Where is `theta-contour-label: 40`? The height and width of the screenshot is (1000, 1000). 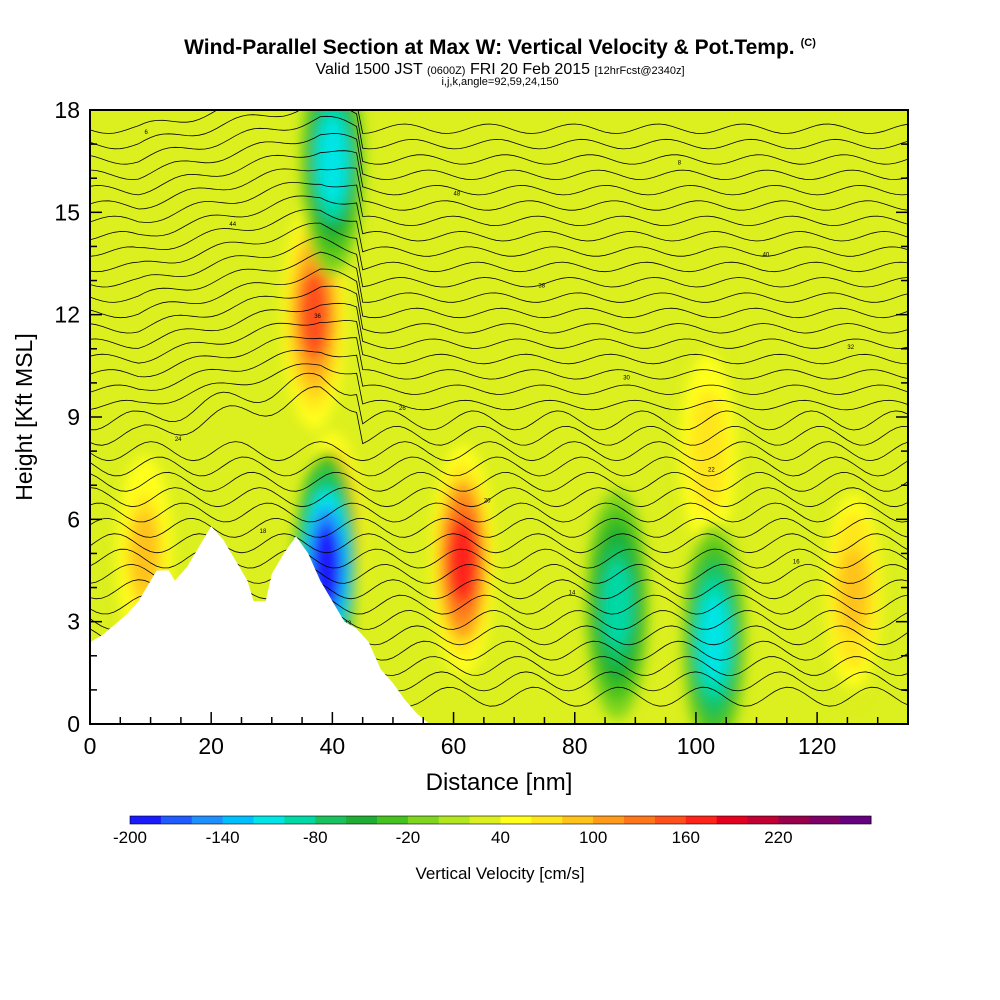
theta-contour-label: 40 is located at coordinates (766, 256).